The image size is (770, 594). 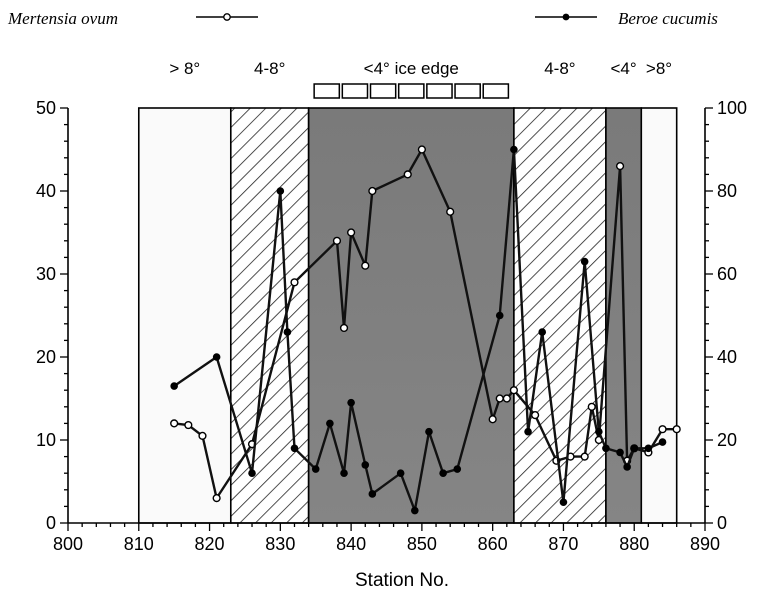 What do you see at coordinates (46, 191) in the screenshot?
I see `y-left-tick-label: 40` at bounding box center [46, 191].